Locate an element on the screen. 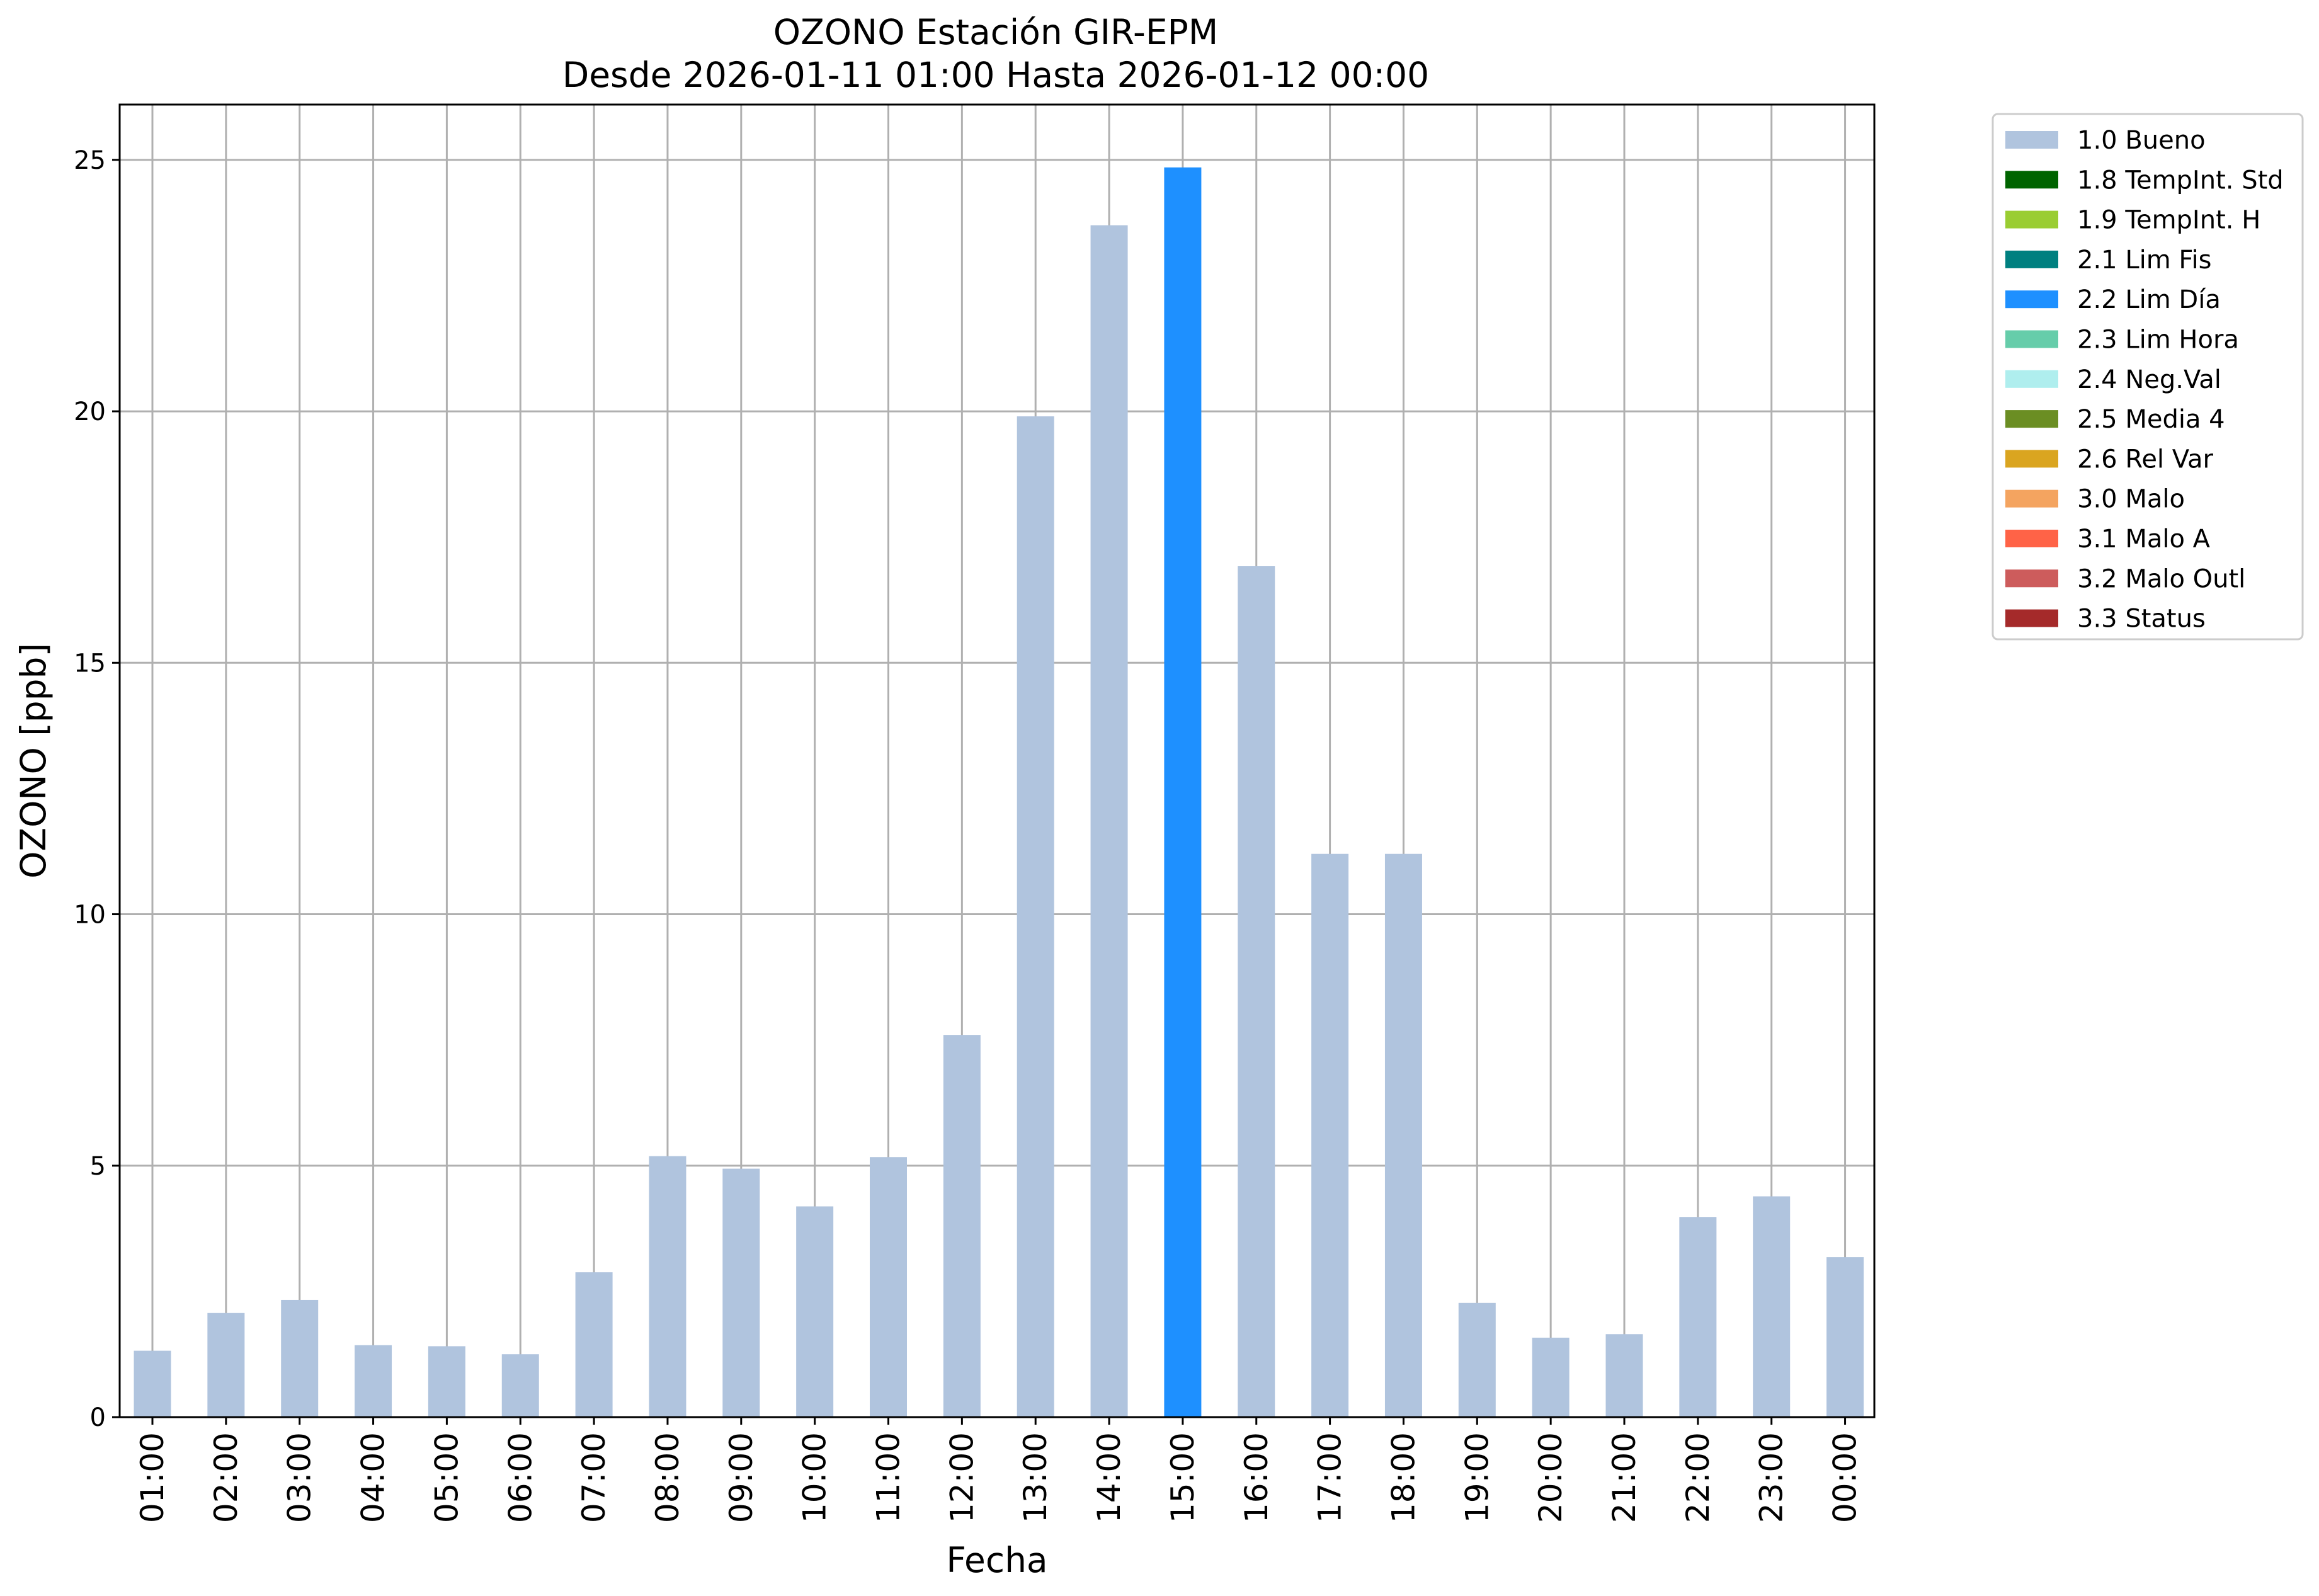 This screenshot has width=2319, height=1596. x-tick-label: 16:00 is located at coordinates (1256, 1477).